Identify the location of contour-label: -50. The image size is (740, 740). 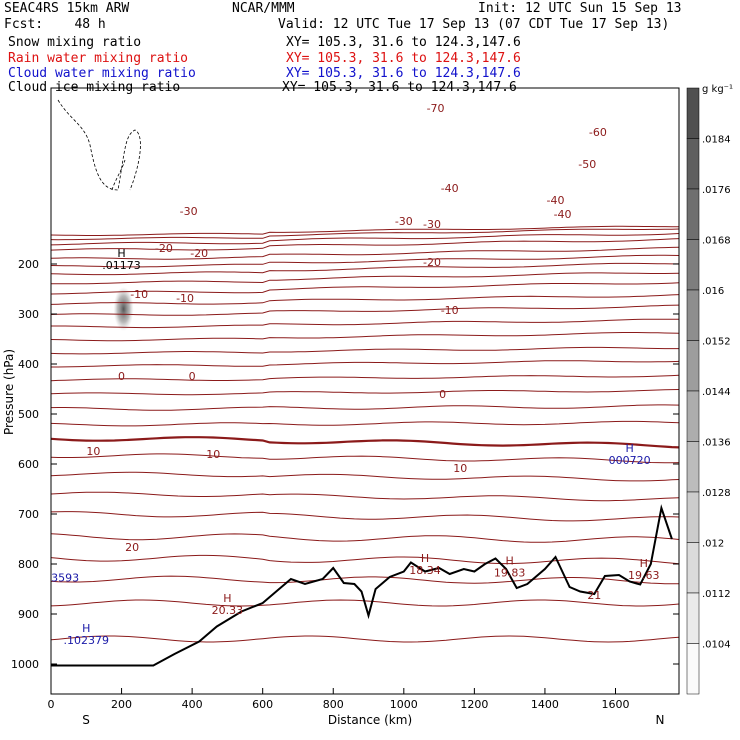
(587, 164).